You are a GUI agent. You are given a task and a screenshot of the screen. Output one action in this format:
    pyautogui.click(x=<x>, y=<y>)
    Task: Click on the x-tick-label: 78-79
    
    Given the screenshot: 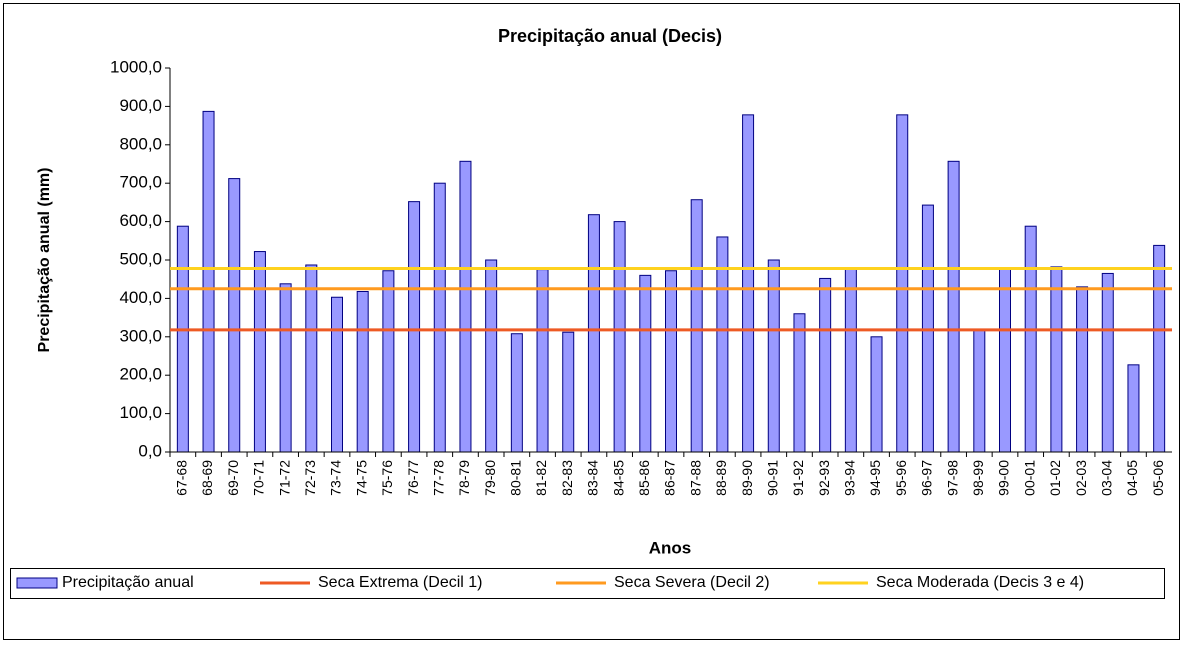 What is the action you would take?
    pyautogui.click(x=464, y=478)
    